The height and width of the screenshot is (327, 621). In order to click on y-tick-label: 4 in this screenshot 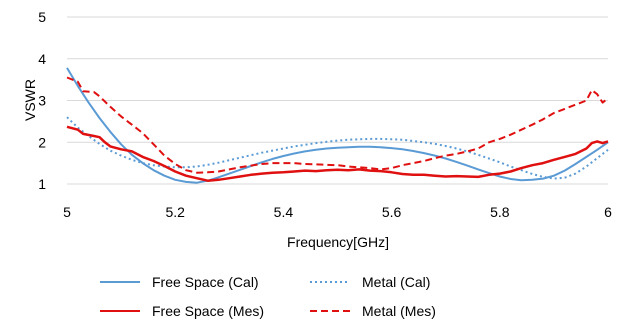, I will do `click(42, 59)`.